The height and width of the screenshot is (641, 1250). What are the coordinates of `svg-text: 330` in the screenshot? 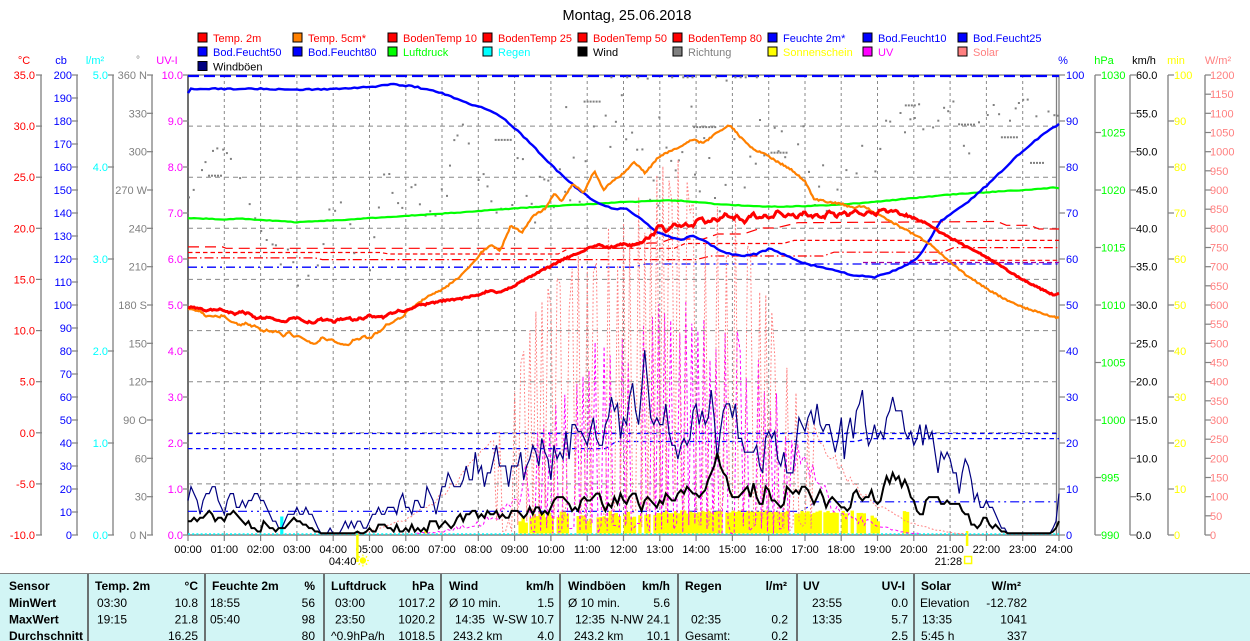 It's located at (138, 114).